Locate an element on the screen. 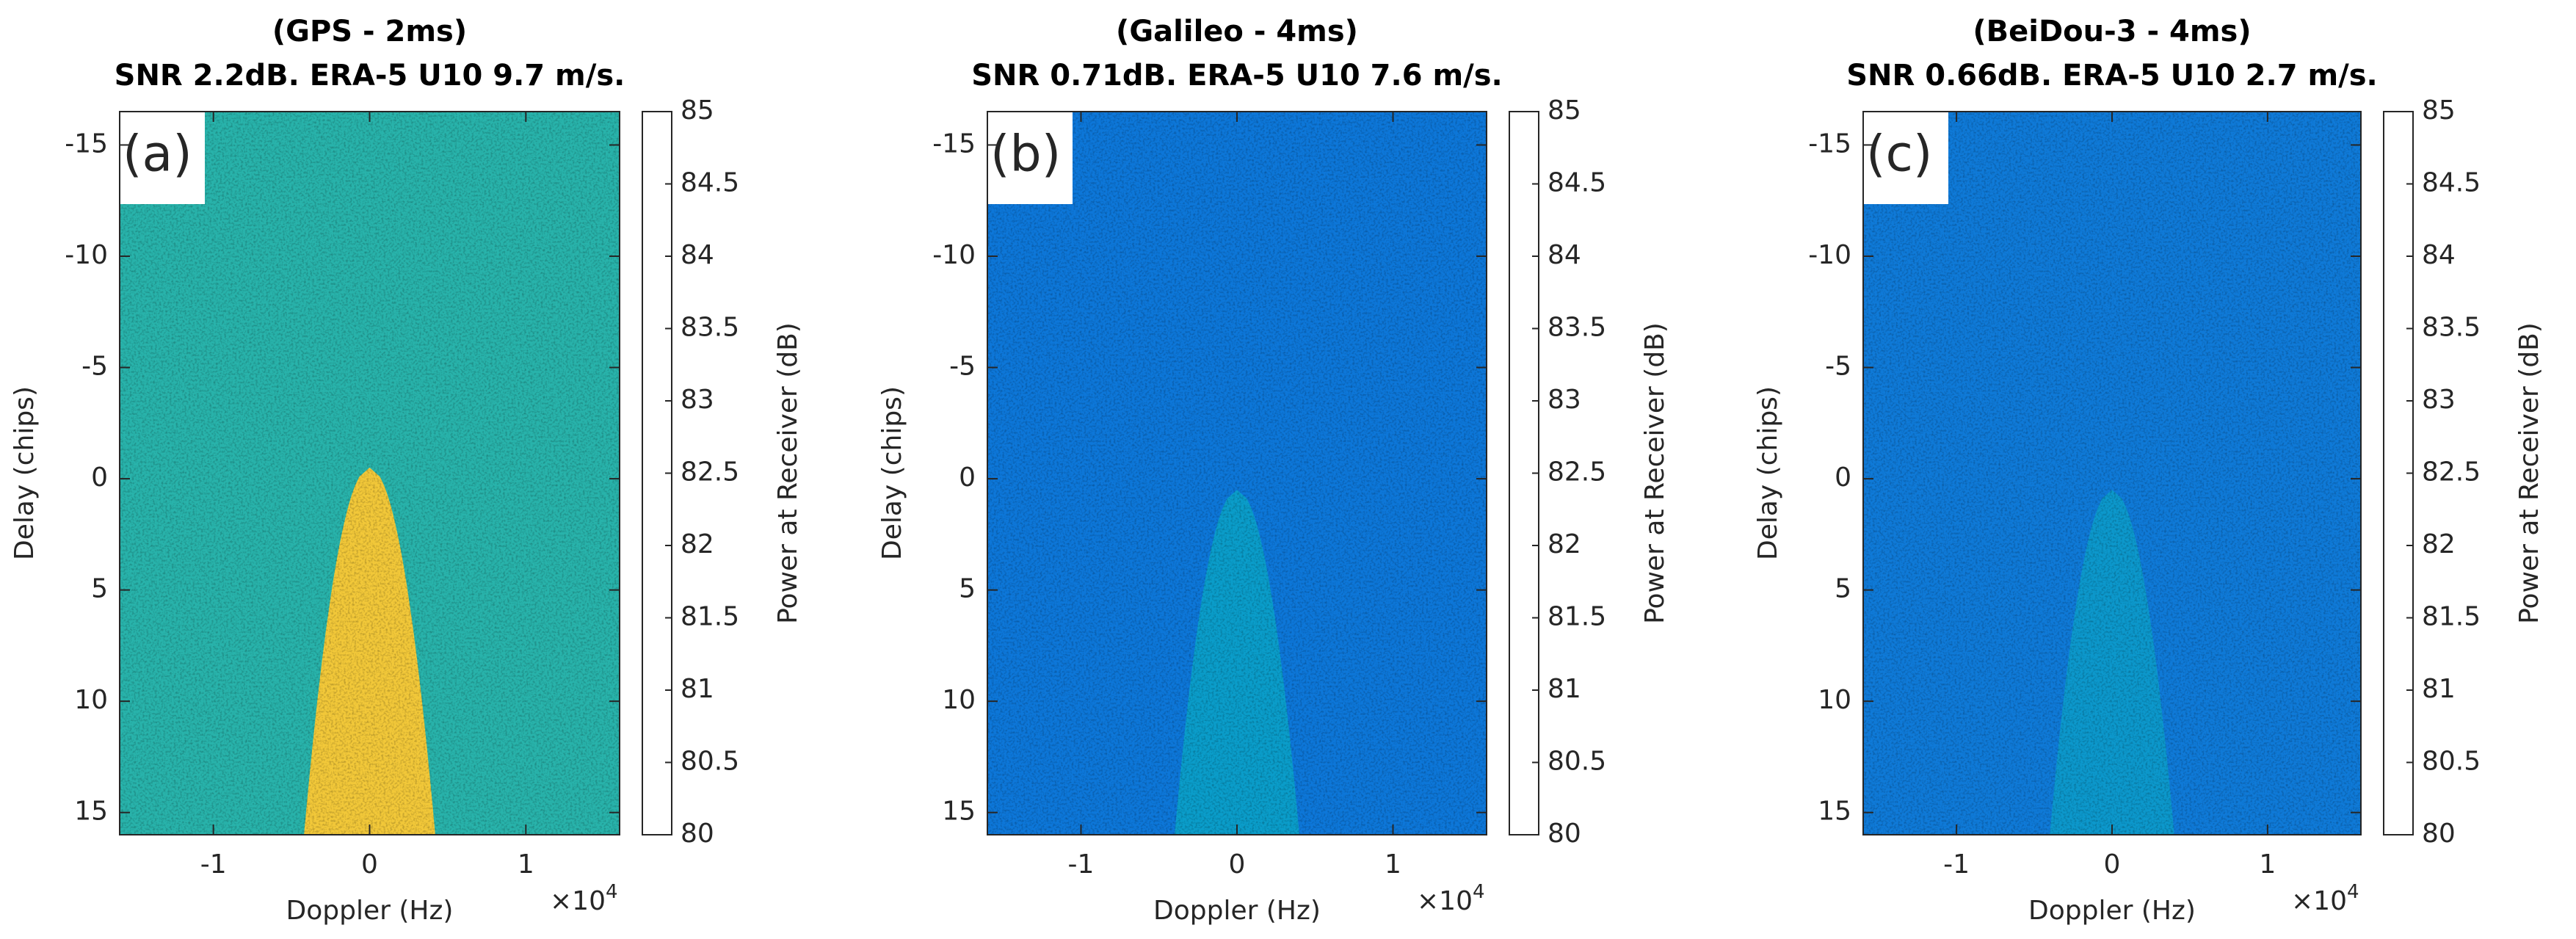  panel-label: (b) is located at coordinates (1025, 155).